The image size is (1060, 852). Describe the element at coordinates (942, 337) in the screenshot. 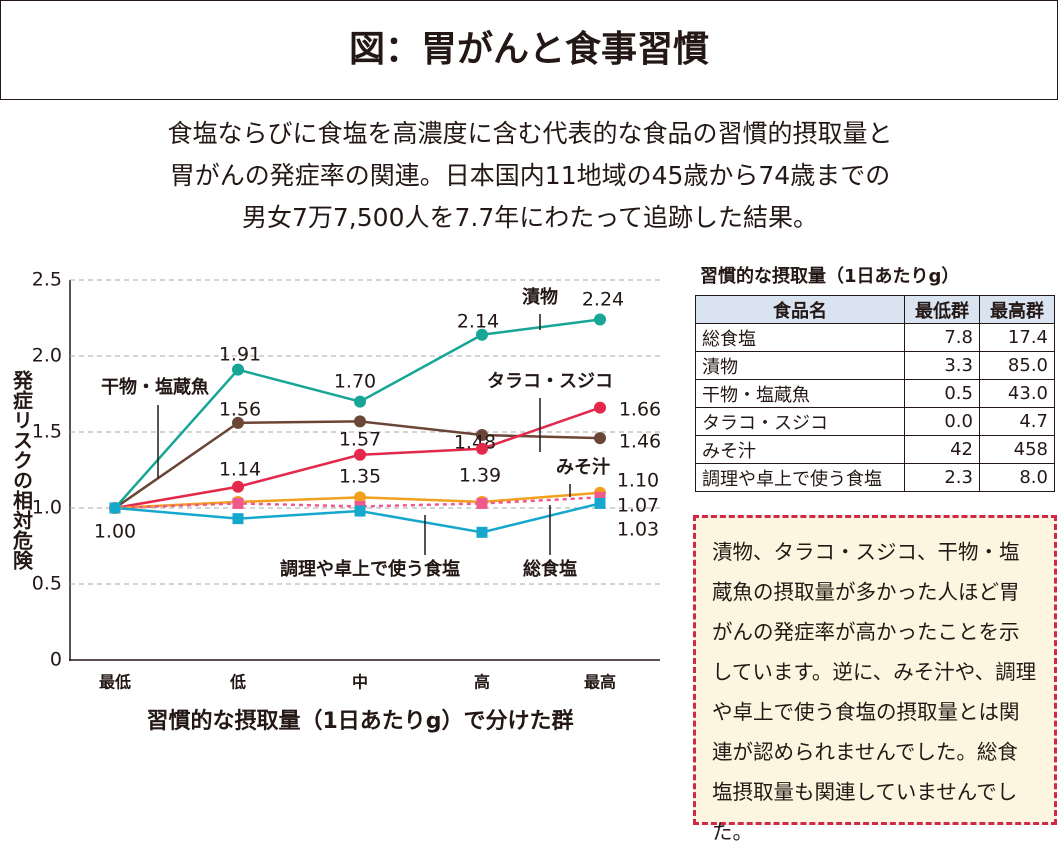

I see `table-cell: 7.8` at that location.